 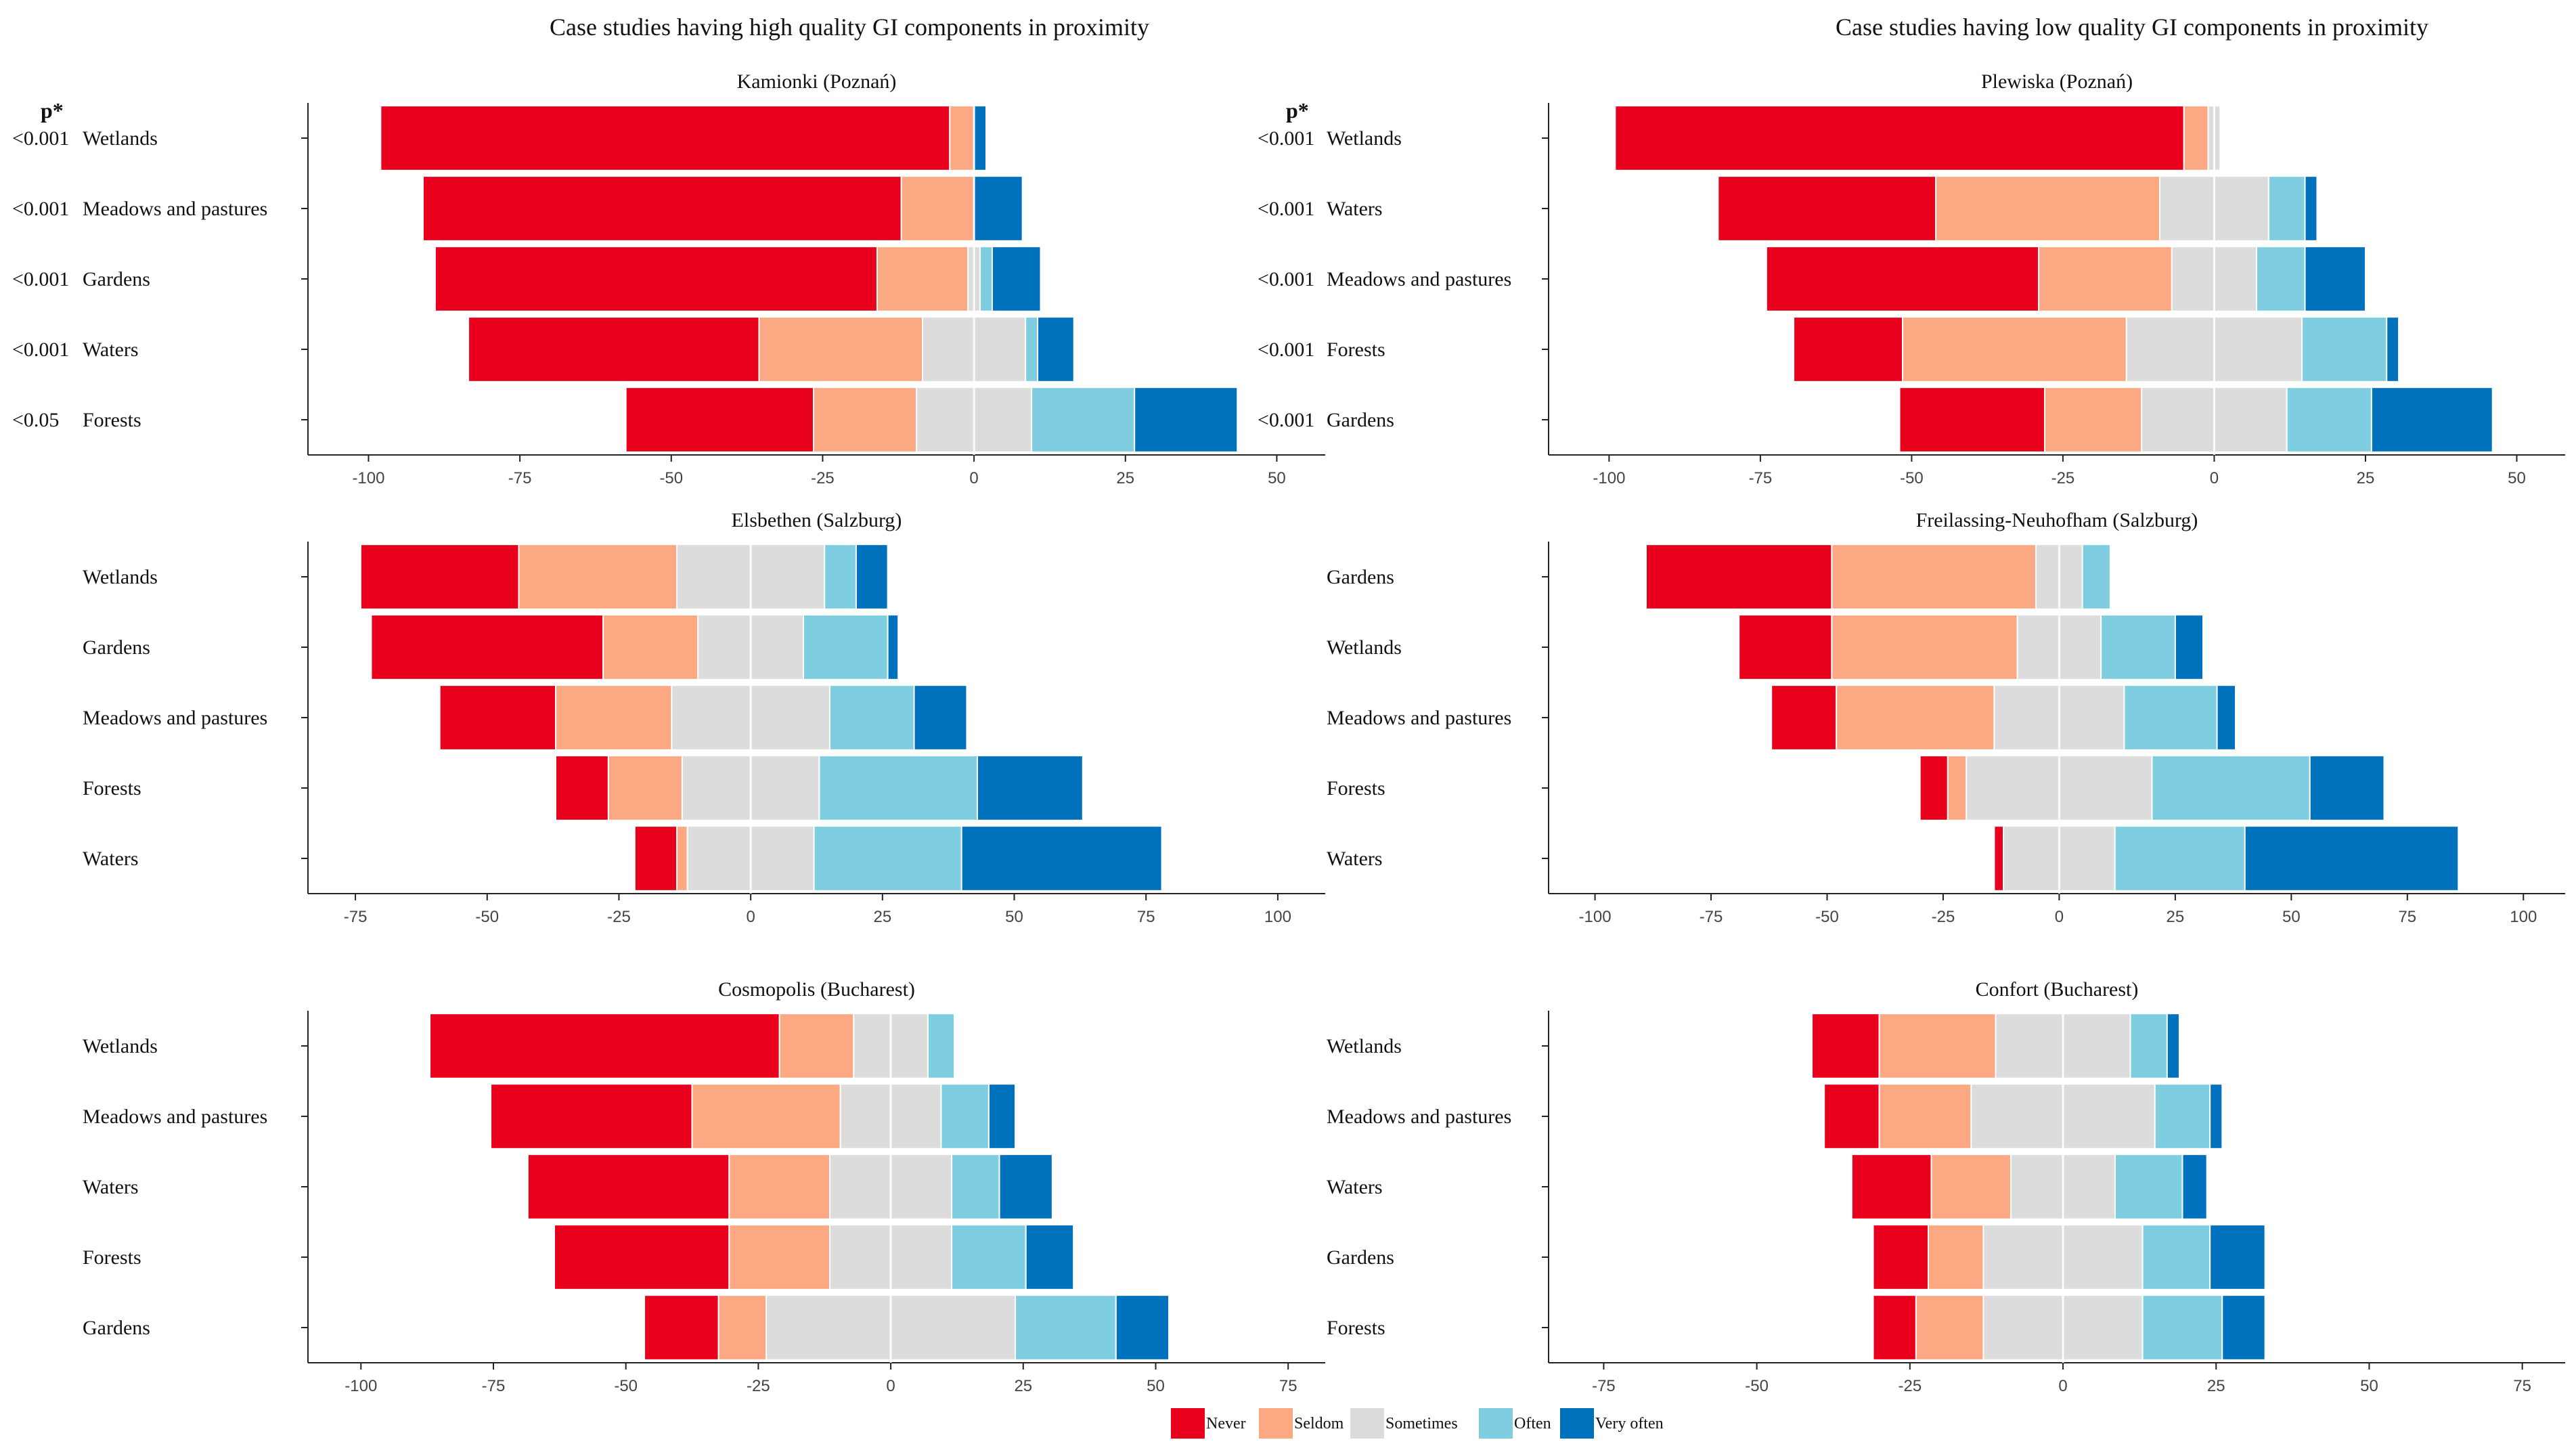 I want to click on legend-item-sometimes: Sometimes, so click(x=1404, y=1423).